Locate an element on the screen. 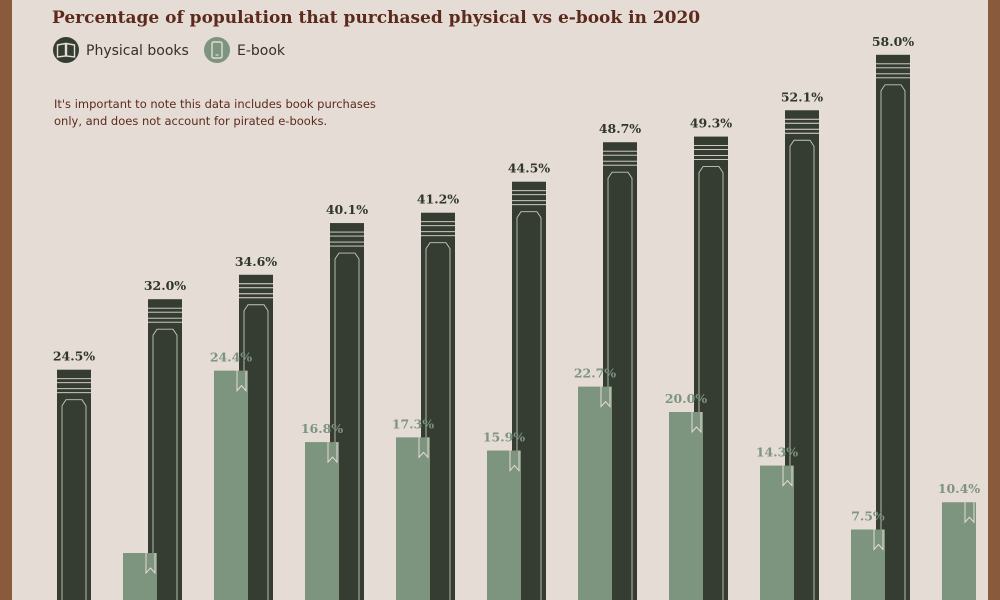 This screenshot has width=1000, height=600. ebook-bar-group: 22.7% is located at coordinates (595, 483).